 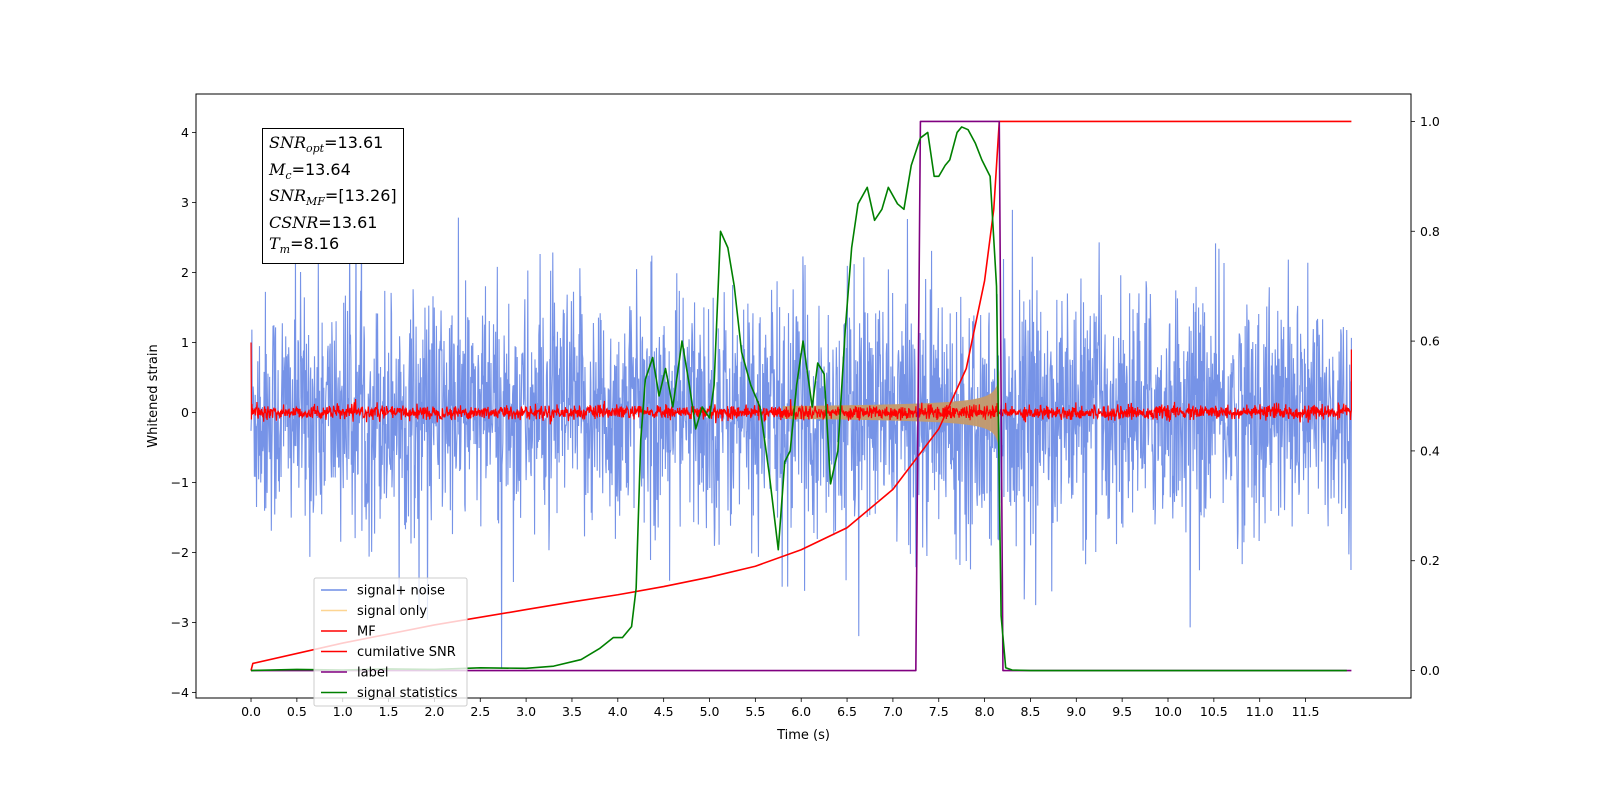 I want to click on y2-tick-label: 0.6, so click(x=1430, y=341).